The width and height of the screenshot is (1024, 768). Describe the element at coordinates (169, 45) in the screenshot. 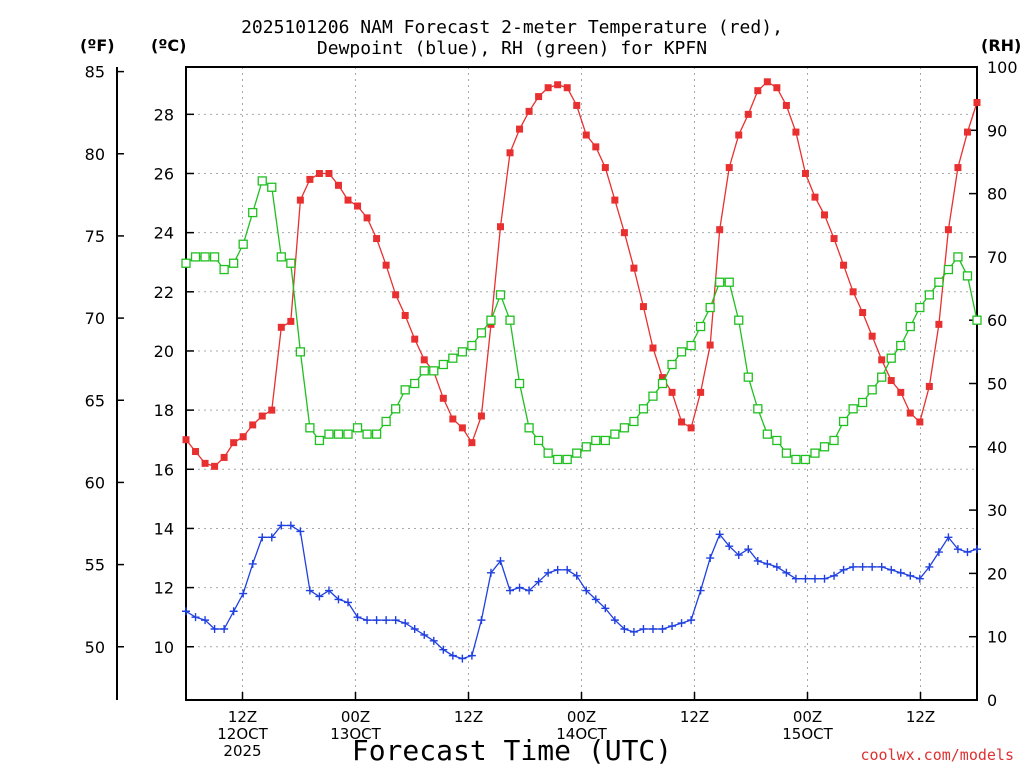

I see `celsius-unit-label: (ºC)` at that location.